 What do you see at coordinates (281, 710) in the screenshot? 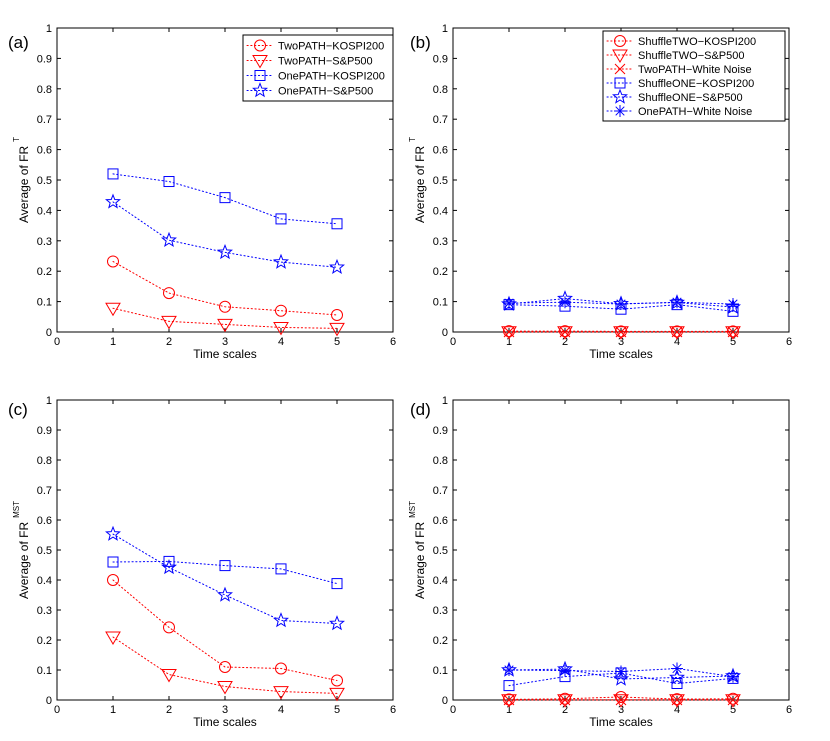
I see `x-tick-label: 4` at bounding box center [281, 710].